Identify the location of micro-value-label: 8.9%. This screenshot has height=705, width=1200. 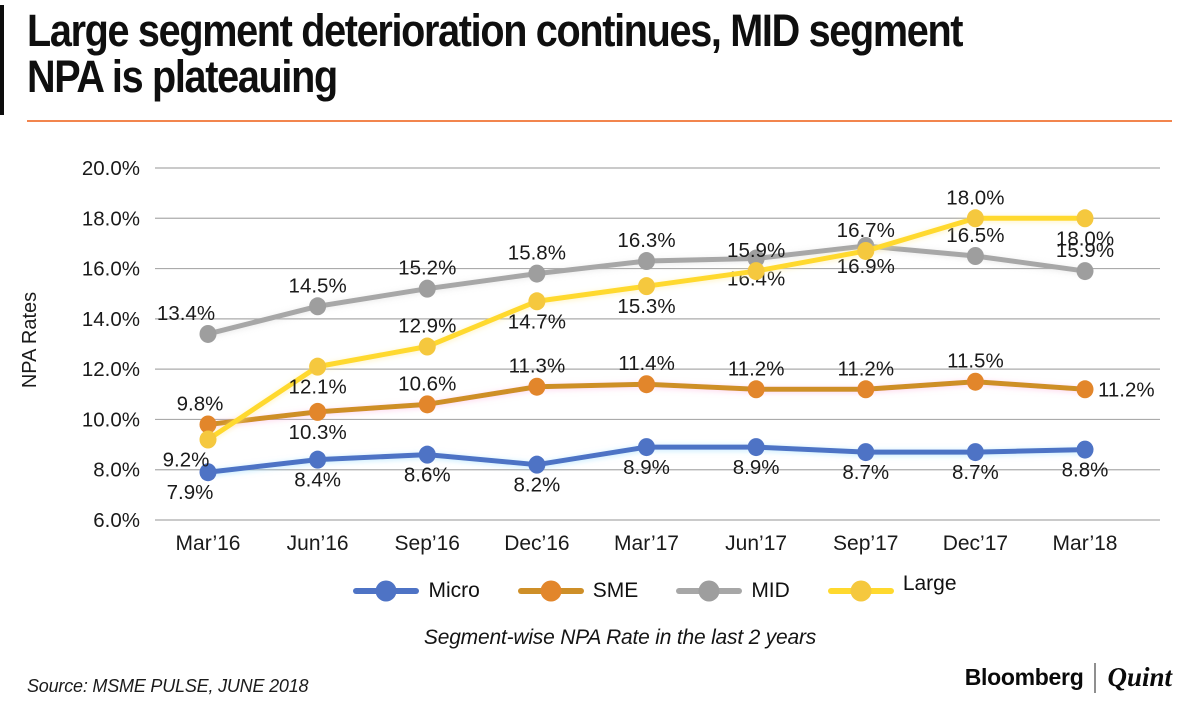
(756, 467).